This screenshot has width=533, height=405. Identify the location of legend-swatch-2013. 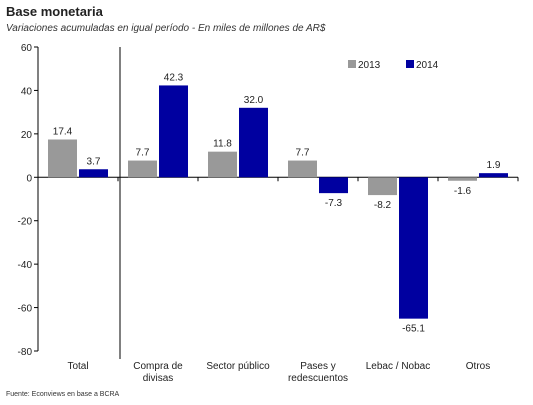
(352, 64).